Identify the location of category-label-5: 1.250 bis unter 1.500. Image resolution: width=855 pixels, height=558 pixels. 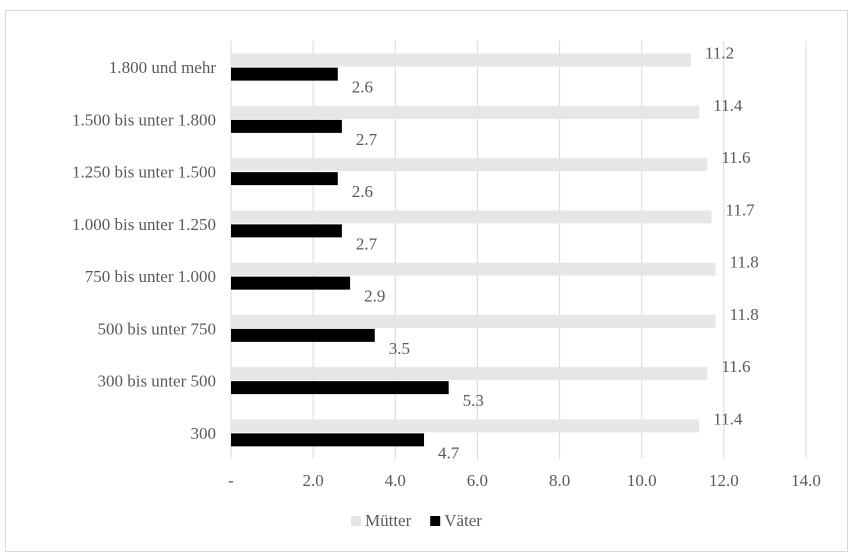
(144, 172).